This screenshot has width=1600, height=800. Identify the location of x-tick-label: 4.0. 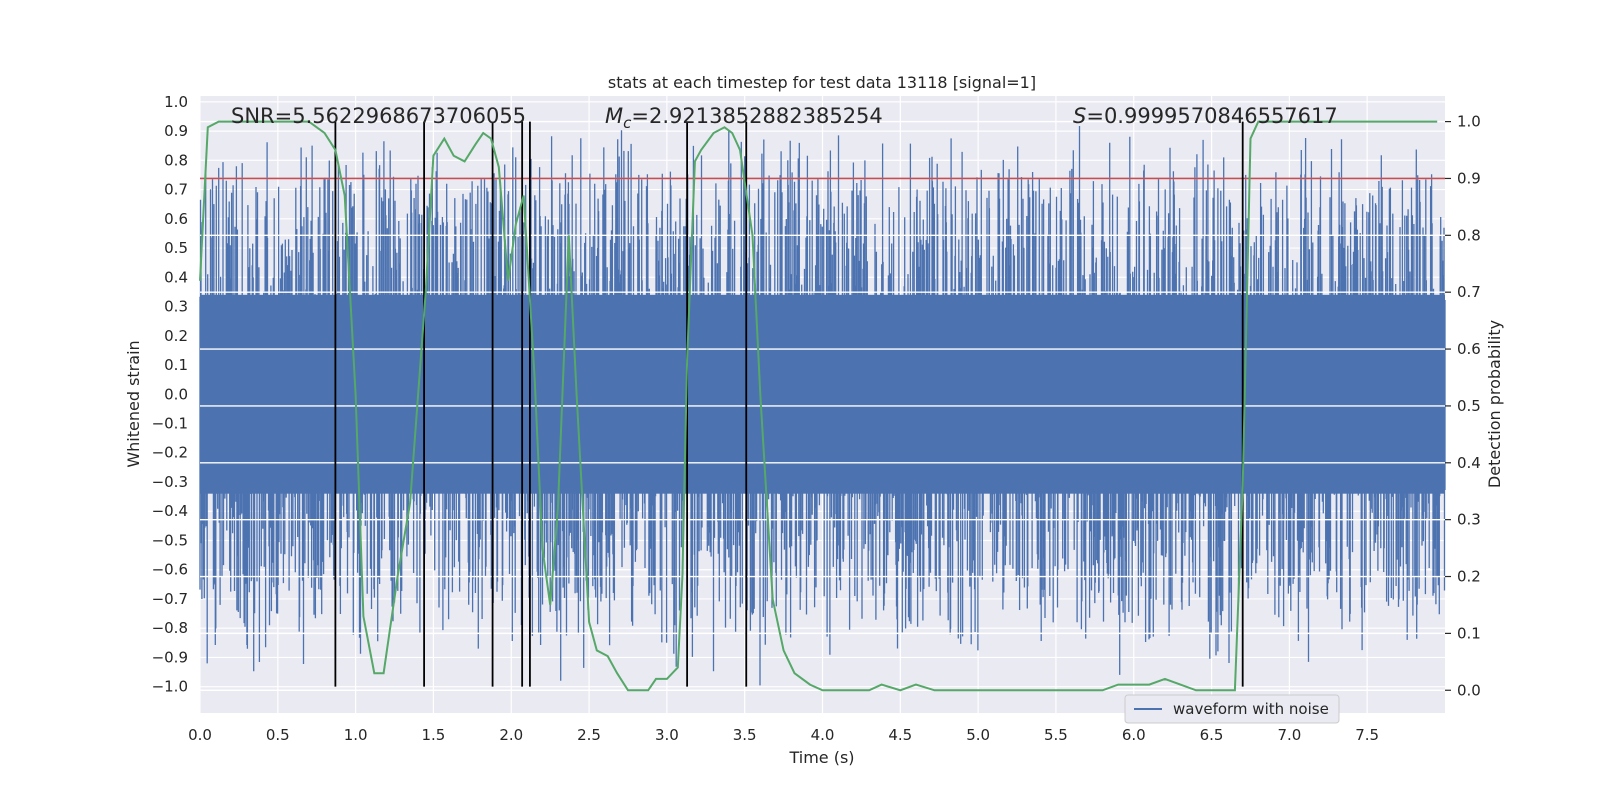
(823, 735).